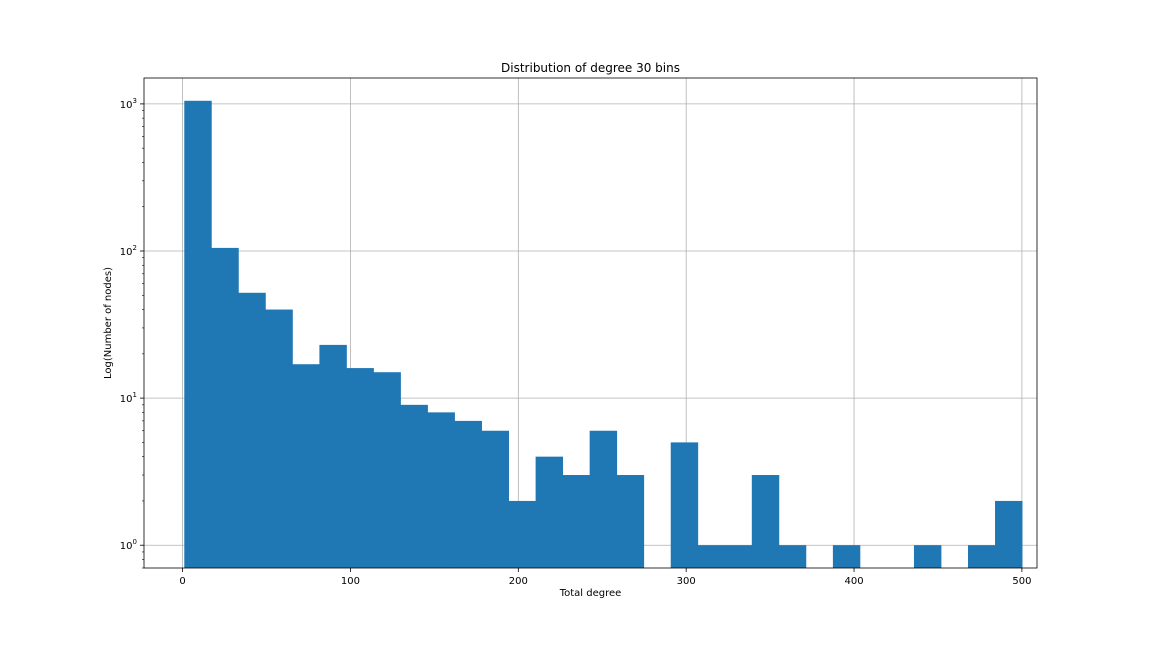 The width and height of the screenshot is (1152, 648). I want to click on y-tick-label: 10³, so click(128, 104).